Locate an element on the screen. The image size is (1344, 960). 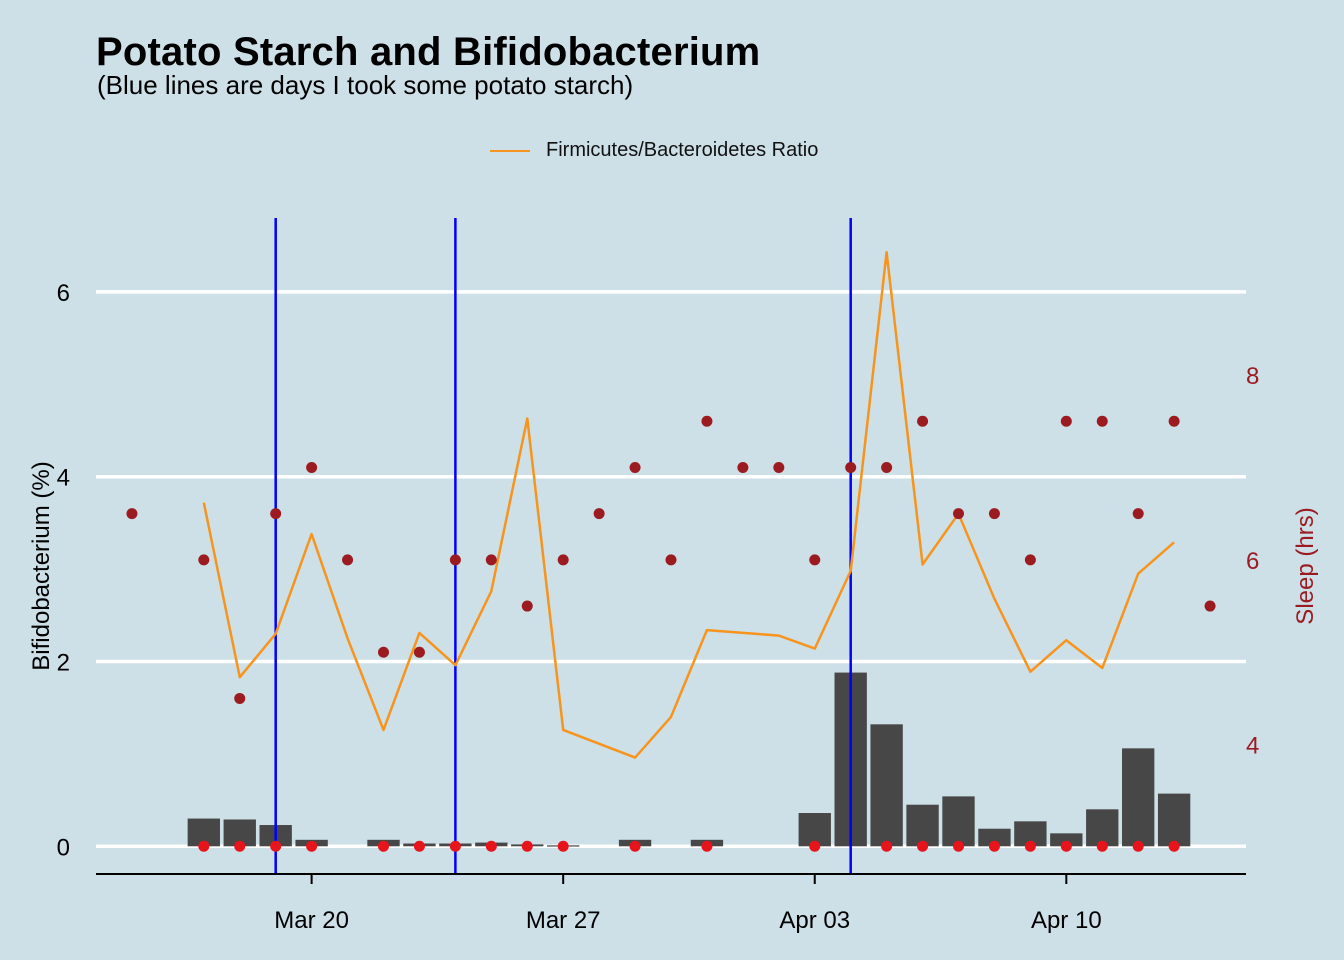
x-tick-label: Mar 20 is located at coordinates (311, 920).